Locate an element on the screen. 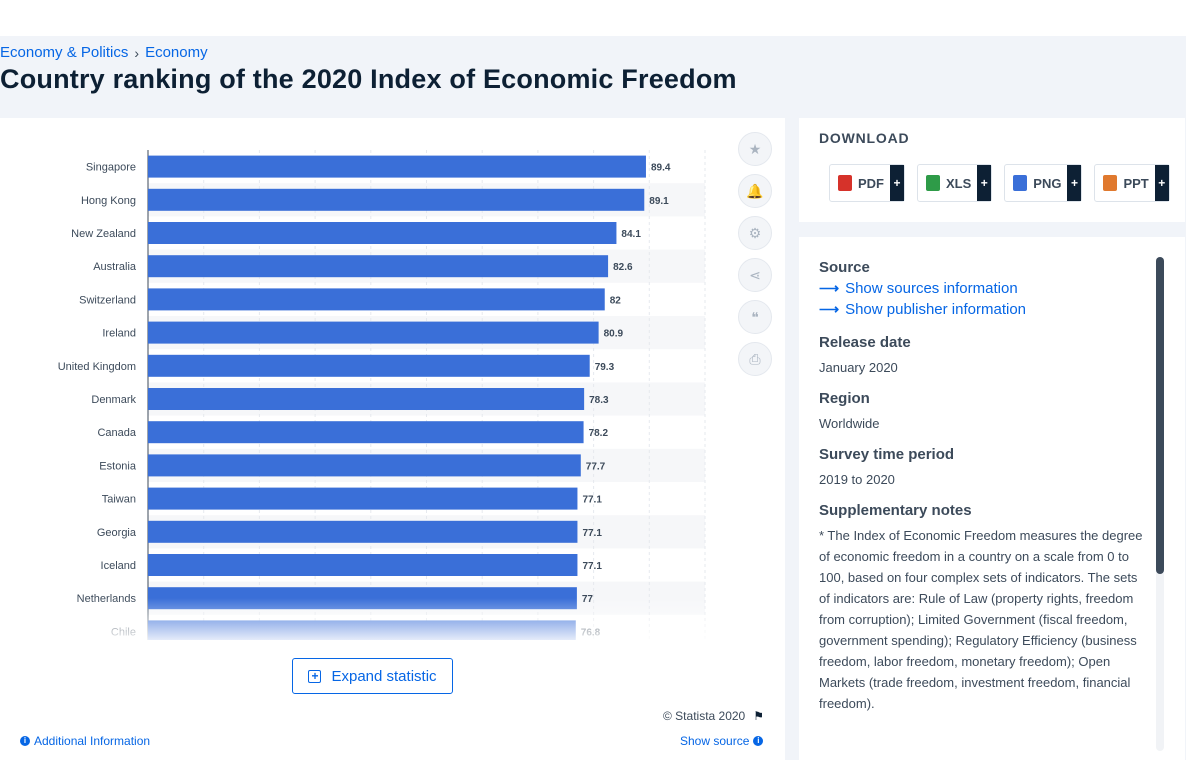  data-label: 80.9 is located at coordinates (614, 334).